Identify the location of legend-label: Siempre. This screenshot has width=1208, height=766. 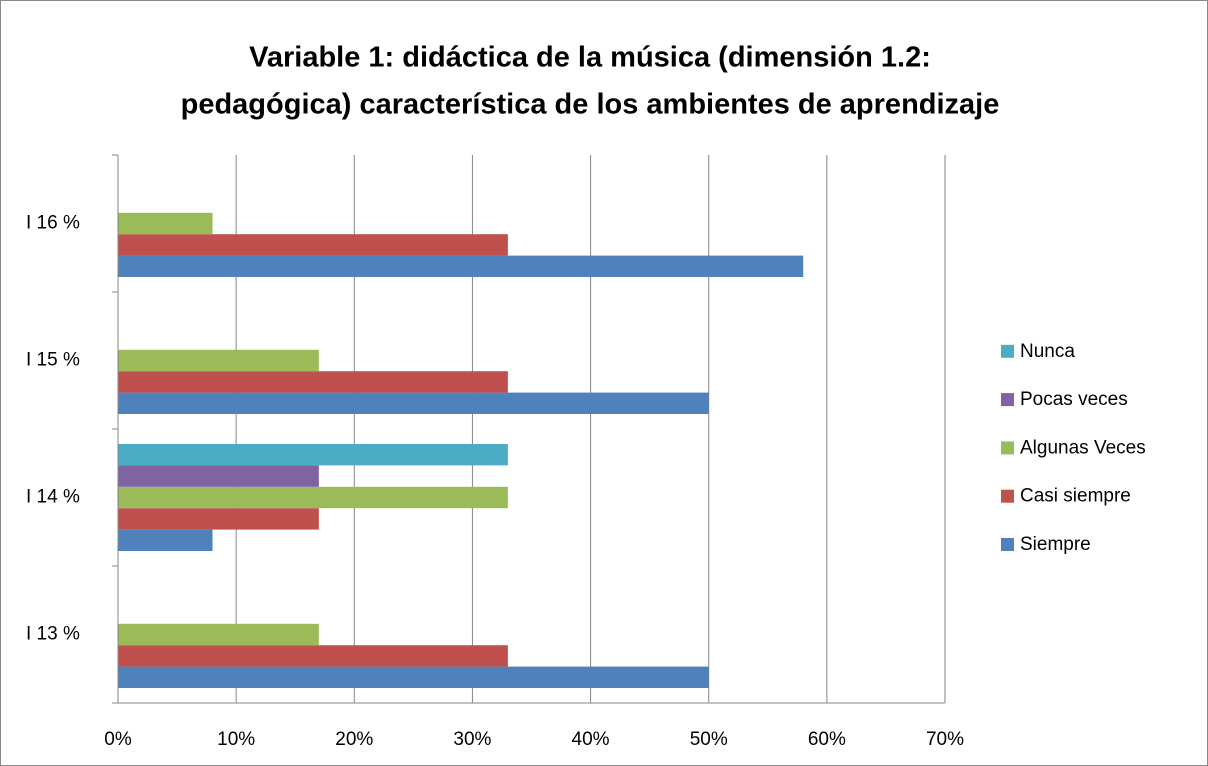
(1055, 544).